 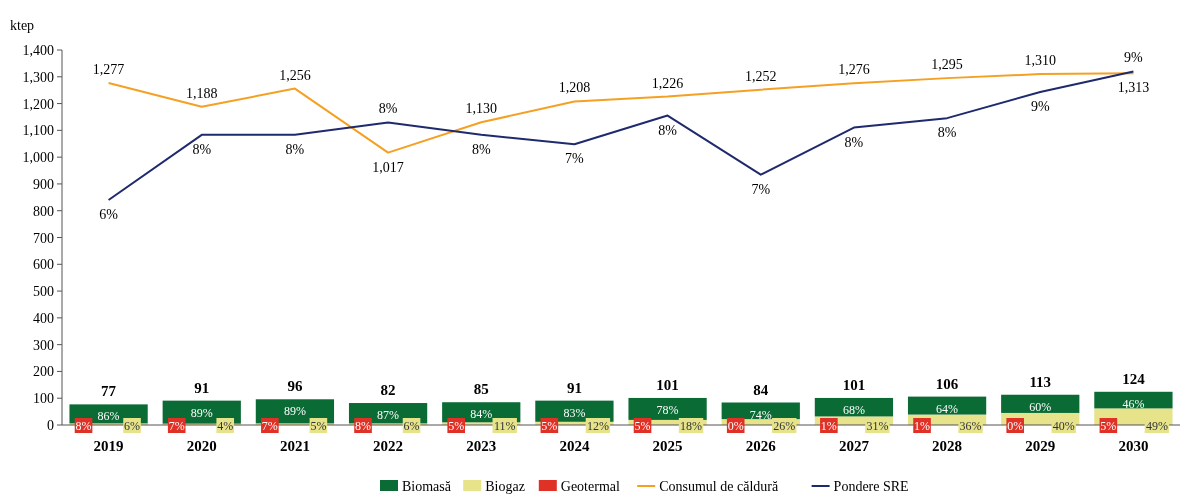 I want to click on annotation: 86%, so click(x=108, y=416).